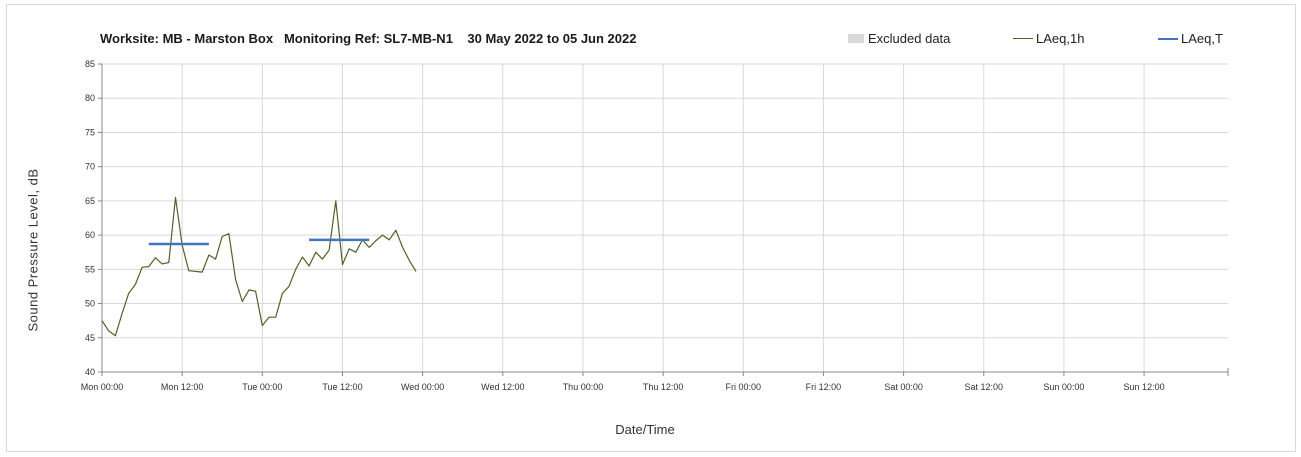 Image resolution: width=1301 pixels, height=457 pixels. What do you see at coordinates (1063, 387) in the screenshot?
I see `x-tick-label: Sun 00:00` at bounding box center [1063, 387].